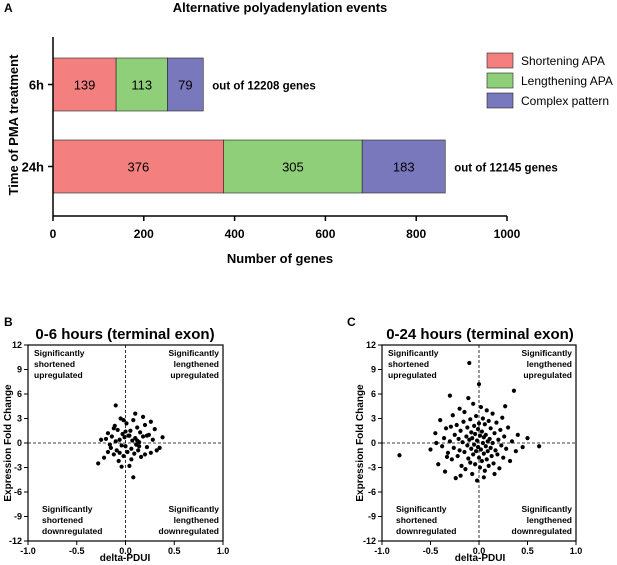 This screenshot has width=617, height=565. What do you see at coordinates (59, 353) in the screenshot?
I see `quadrant-label-top_left: Significantly` at bounding box center [59, 353].